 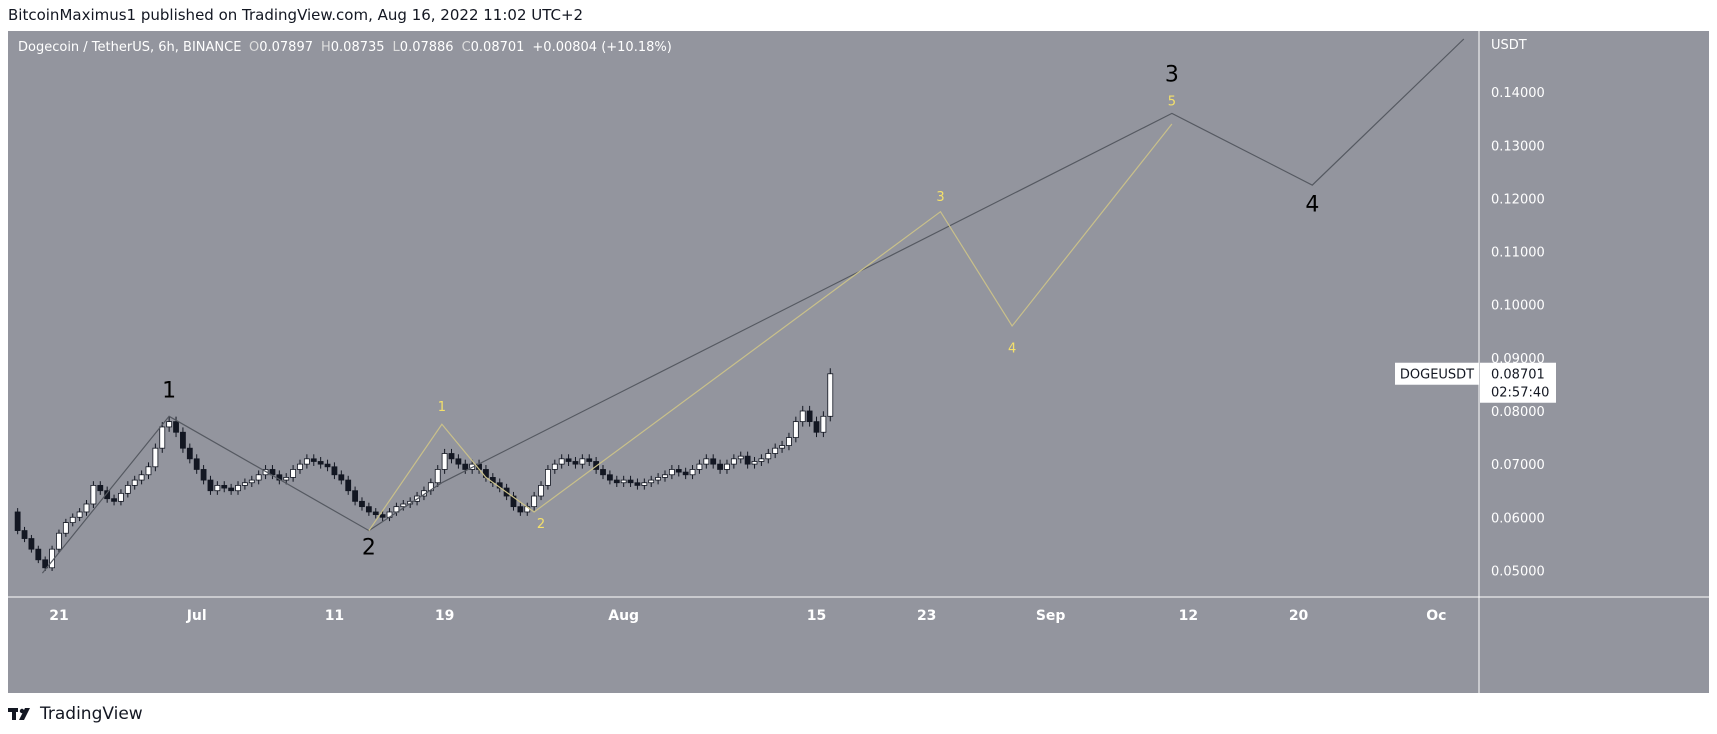 What do you see at coordinates (1518, 146) in the screenshot?
I see `y-tick-label: 0.13000` at bounding box center [1518, 146].